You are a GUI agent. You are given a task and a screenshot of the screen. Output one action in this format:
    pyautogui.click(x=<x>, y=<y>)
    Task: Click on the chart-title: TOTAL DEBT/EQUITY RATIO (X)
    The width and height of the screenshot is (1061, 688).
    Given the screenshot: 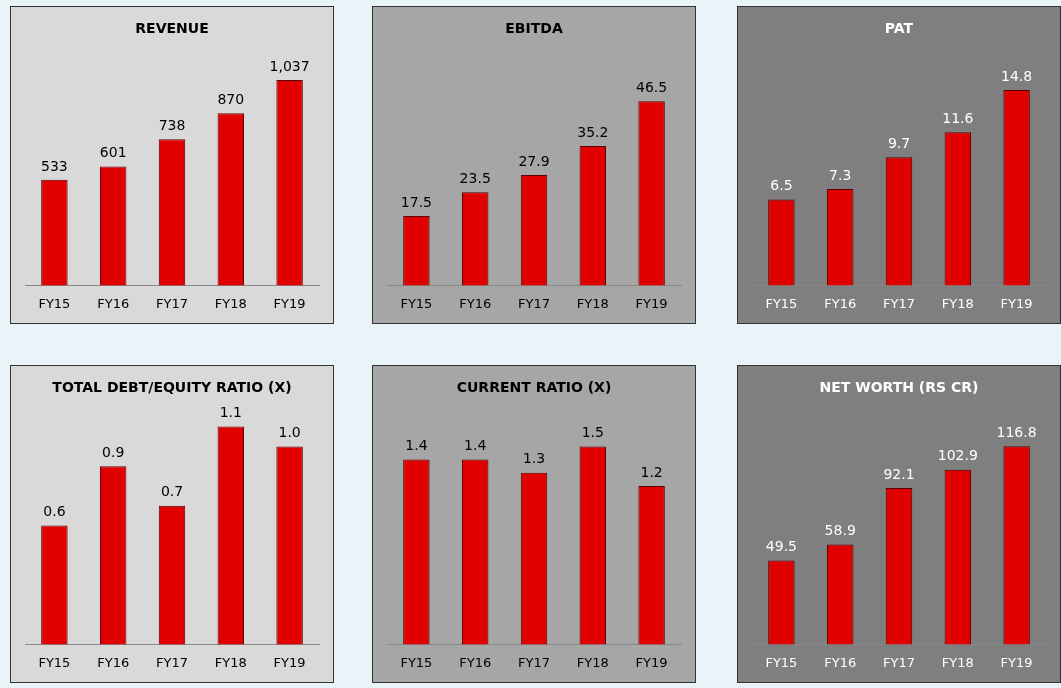 What is the action you would take?
    pyautogui.click(x=172, y=387)
    